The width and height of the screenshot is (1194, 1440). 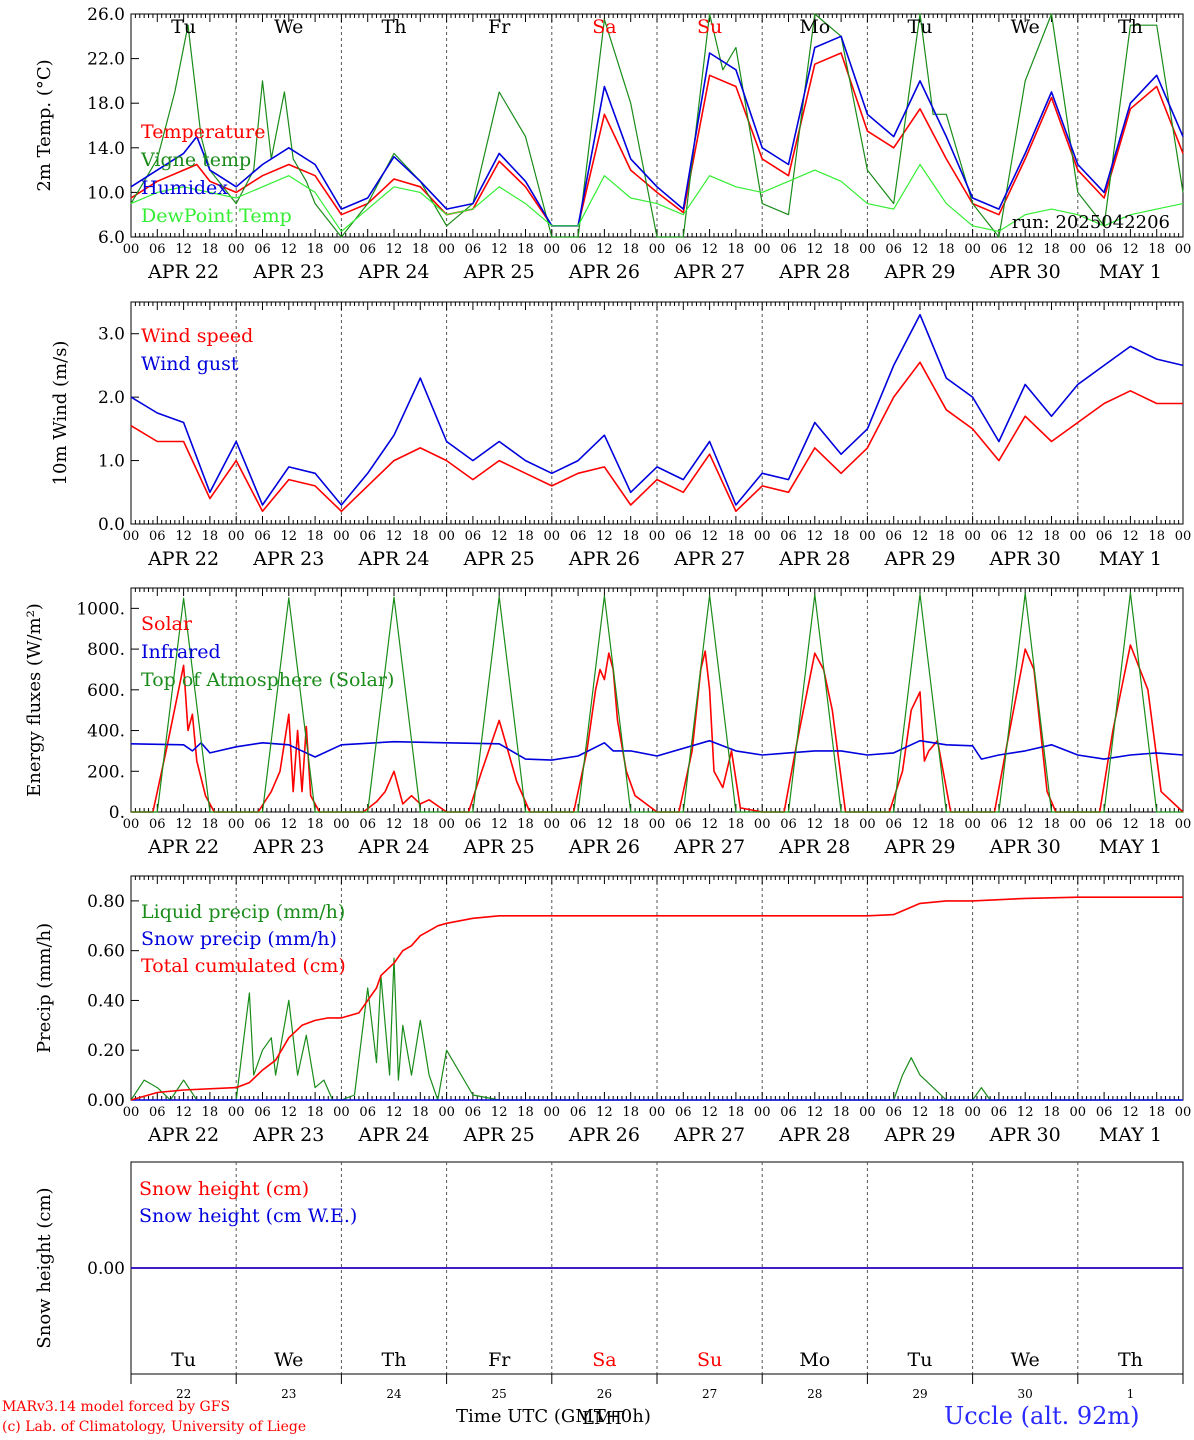 What do you see at coordinates (657, 702) in the screenshot?
I see `series-line-top-of-atmosphere-solar-` at bounding box center [657, 702].